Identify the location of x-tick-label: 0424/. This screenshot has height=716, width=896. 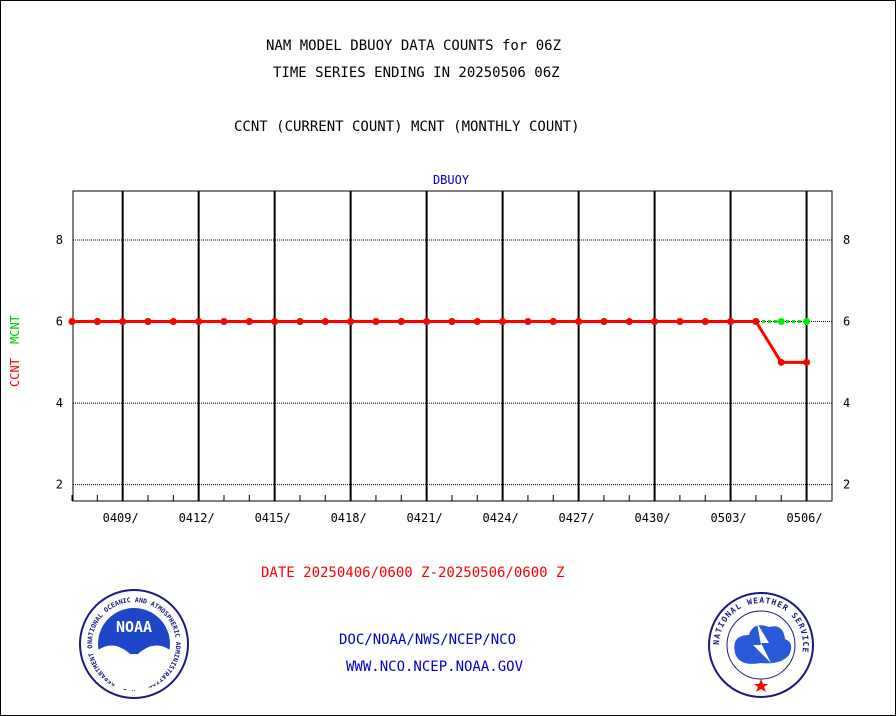
(501, 518).